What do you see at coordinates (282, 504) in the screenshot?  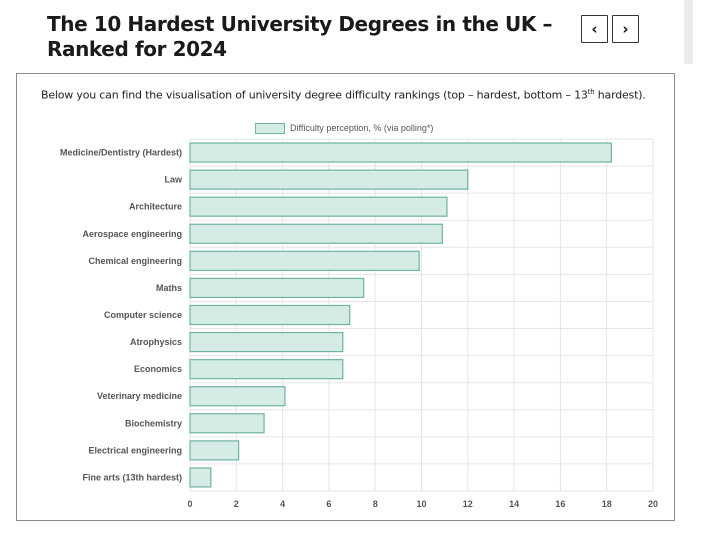 I see `x-tick-label: 4` at bounding box center [282, 504].